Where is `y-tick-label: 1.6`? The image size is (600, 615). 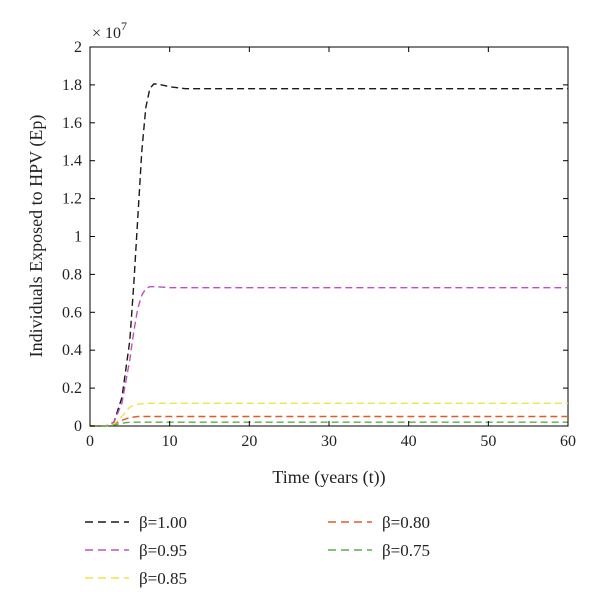
y-tick-label: 1.6 is located at coordinates (72, 123).